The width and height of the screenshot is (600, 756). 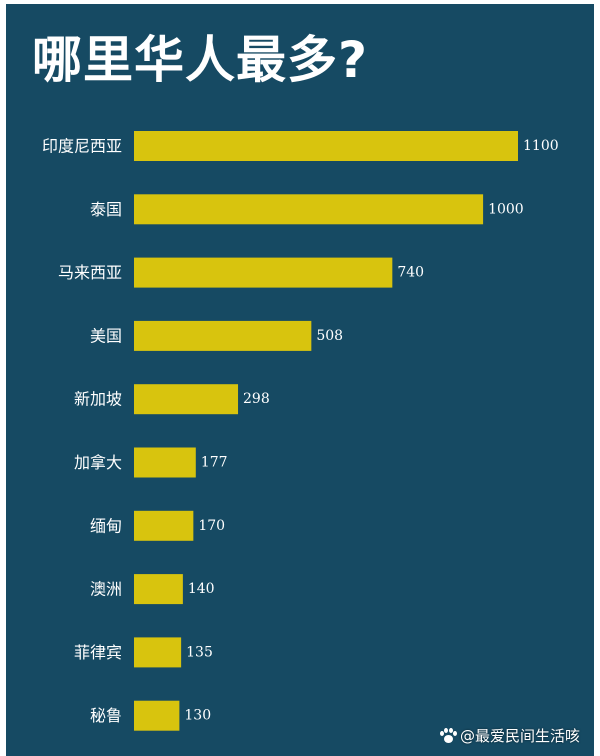 What do you see at coordinates (98, 399) in the screenshot?
I see `category-label: 新加坡` at bounding box center [98, 399].